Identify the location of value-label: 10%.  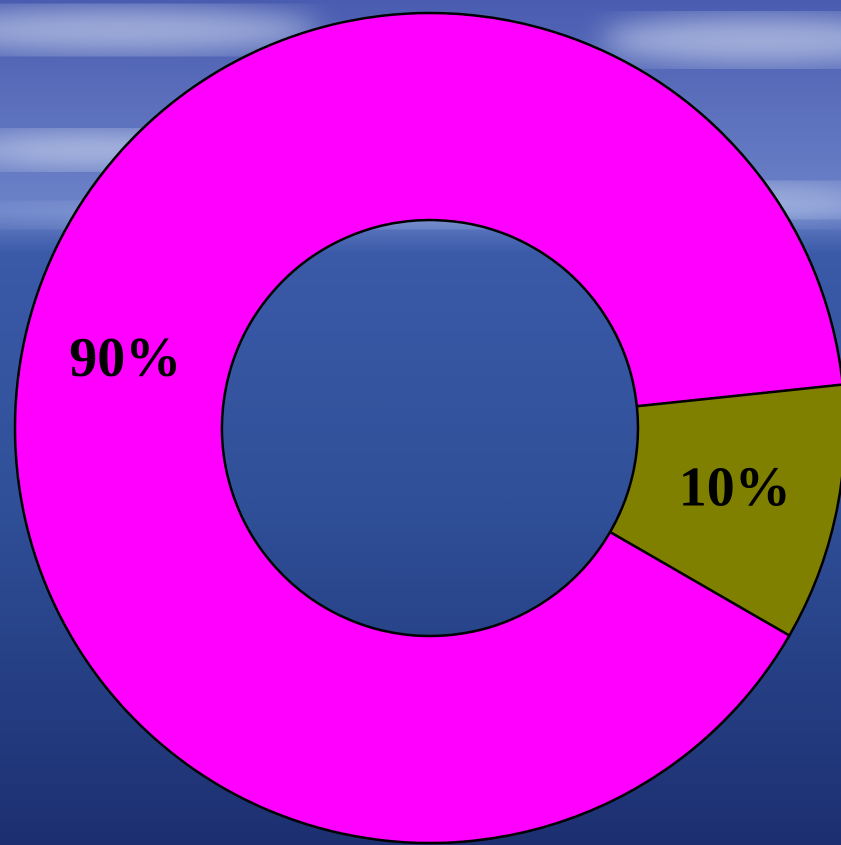
(735, 488).